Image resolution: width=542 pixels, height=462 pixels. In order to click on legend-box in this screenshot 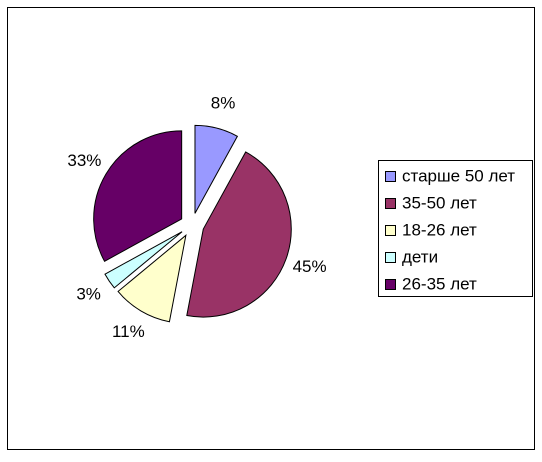, I will do `click(455, 228)`.